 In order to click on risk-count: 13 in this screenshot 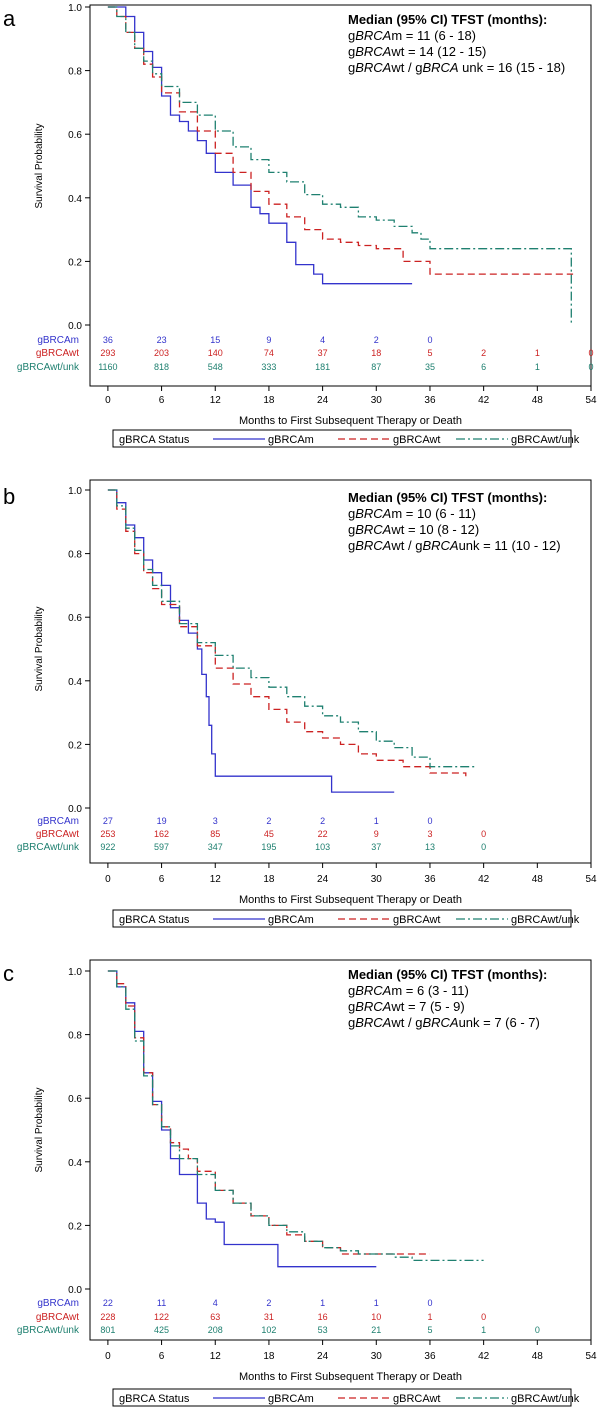, I will do `click(430, 847)`.